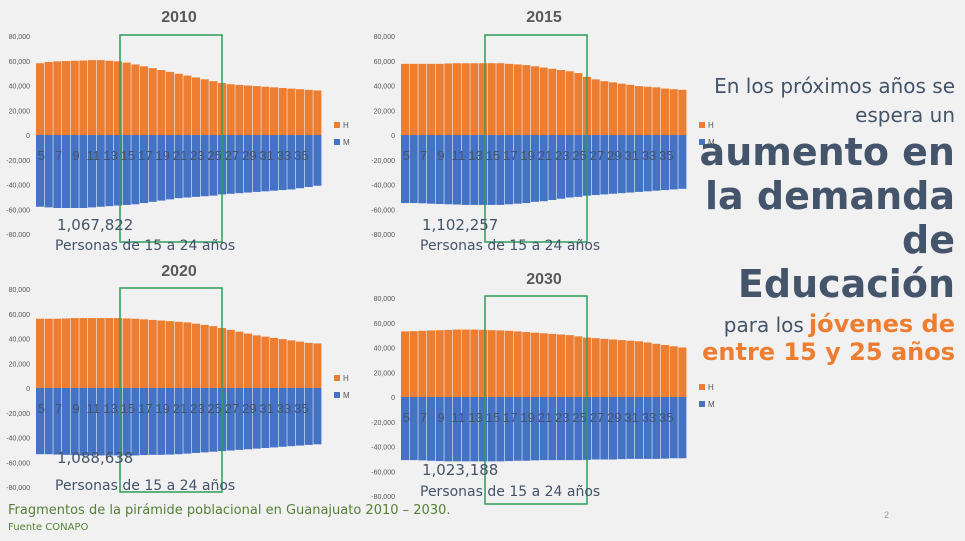 The image size is (965, 541). Describe the element at coordinates (95, 458) in the screenshot. I see `total-value: 1,088,638` at that location.